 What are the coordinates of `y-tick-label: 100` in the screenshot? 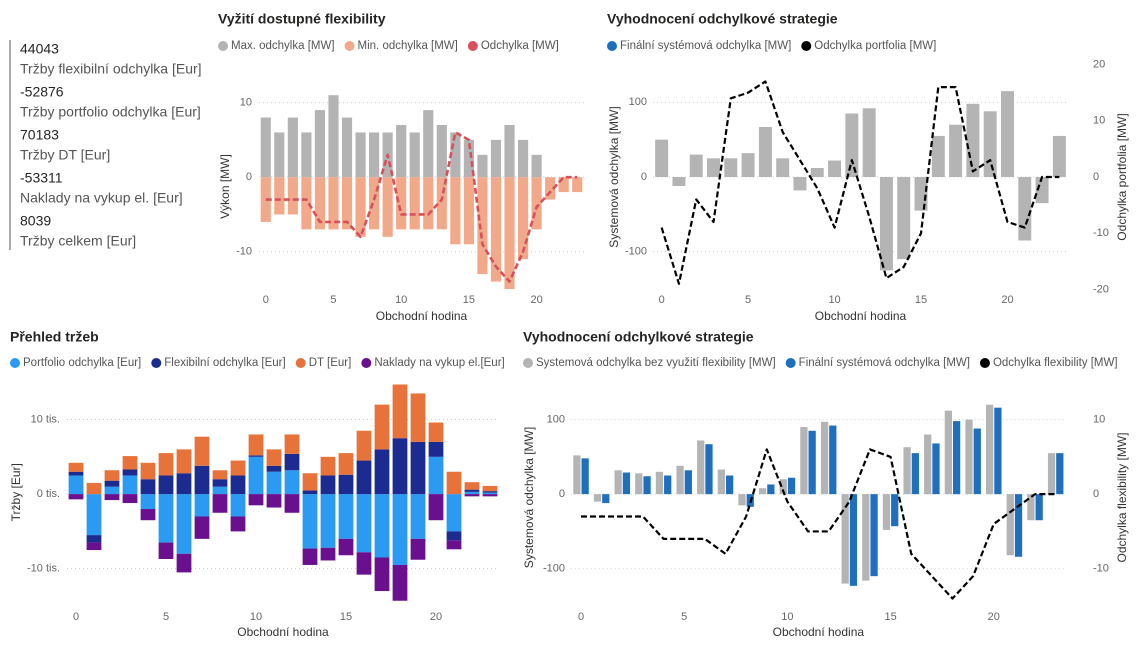 It's located at (556, 420).